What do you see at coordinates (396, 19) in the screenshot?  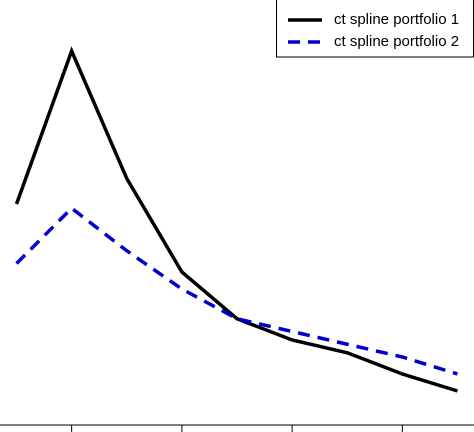 I see `legend-label: ct spline portfolio 1` at bounding box center [396, 19].